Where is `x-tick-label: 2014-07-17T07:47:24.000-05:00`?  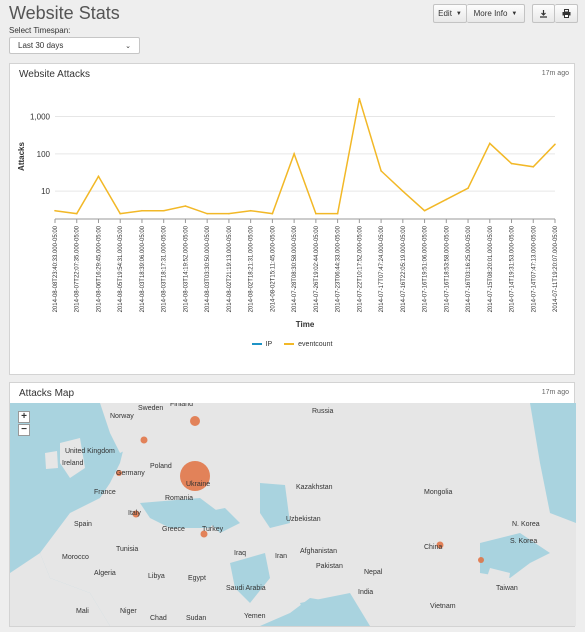
x-tick-label: 2014-07-17T07:47:24.000-05:00 is located at coordinates (382, 268).